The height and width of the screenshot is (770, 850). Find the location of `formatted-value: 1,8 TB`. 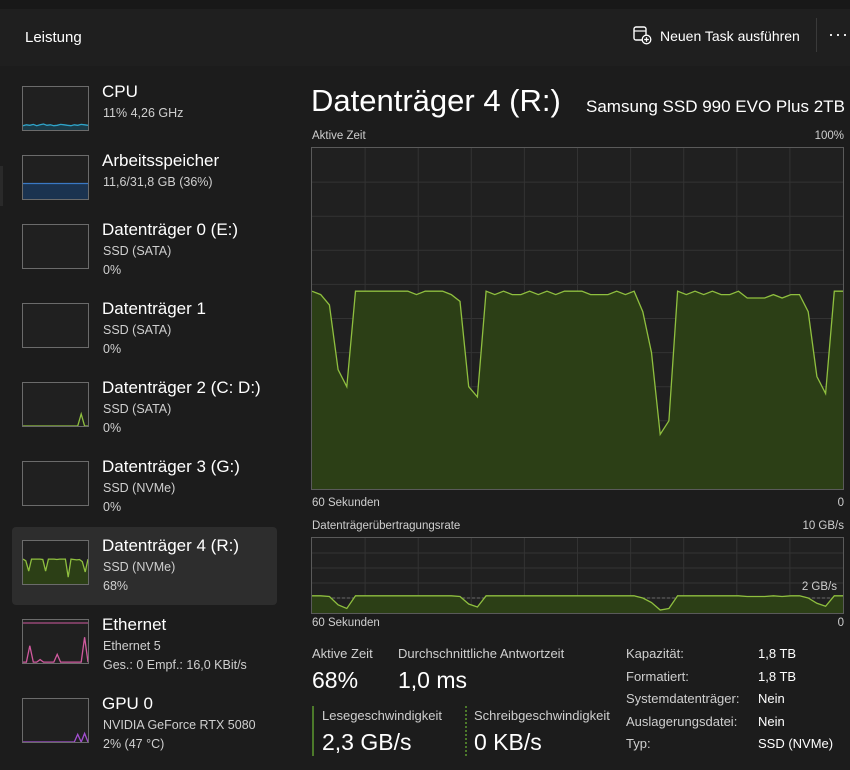

formatted-value: 1,8 TB is located at coordinates (777, 676).